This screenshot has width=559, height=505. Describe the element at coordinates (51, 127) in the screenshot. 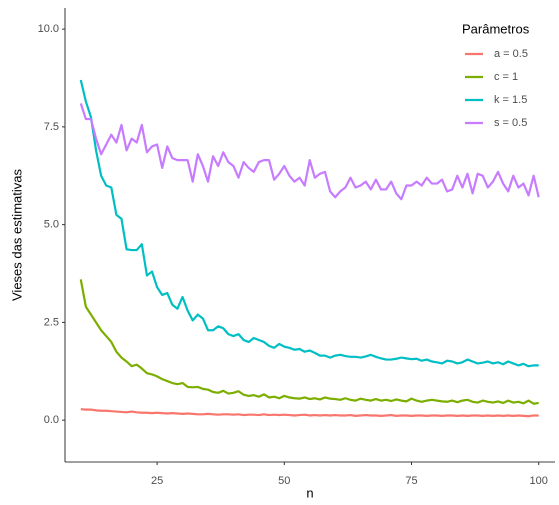

I see `y-tick-label: 7.5` at that location.